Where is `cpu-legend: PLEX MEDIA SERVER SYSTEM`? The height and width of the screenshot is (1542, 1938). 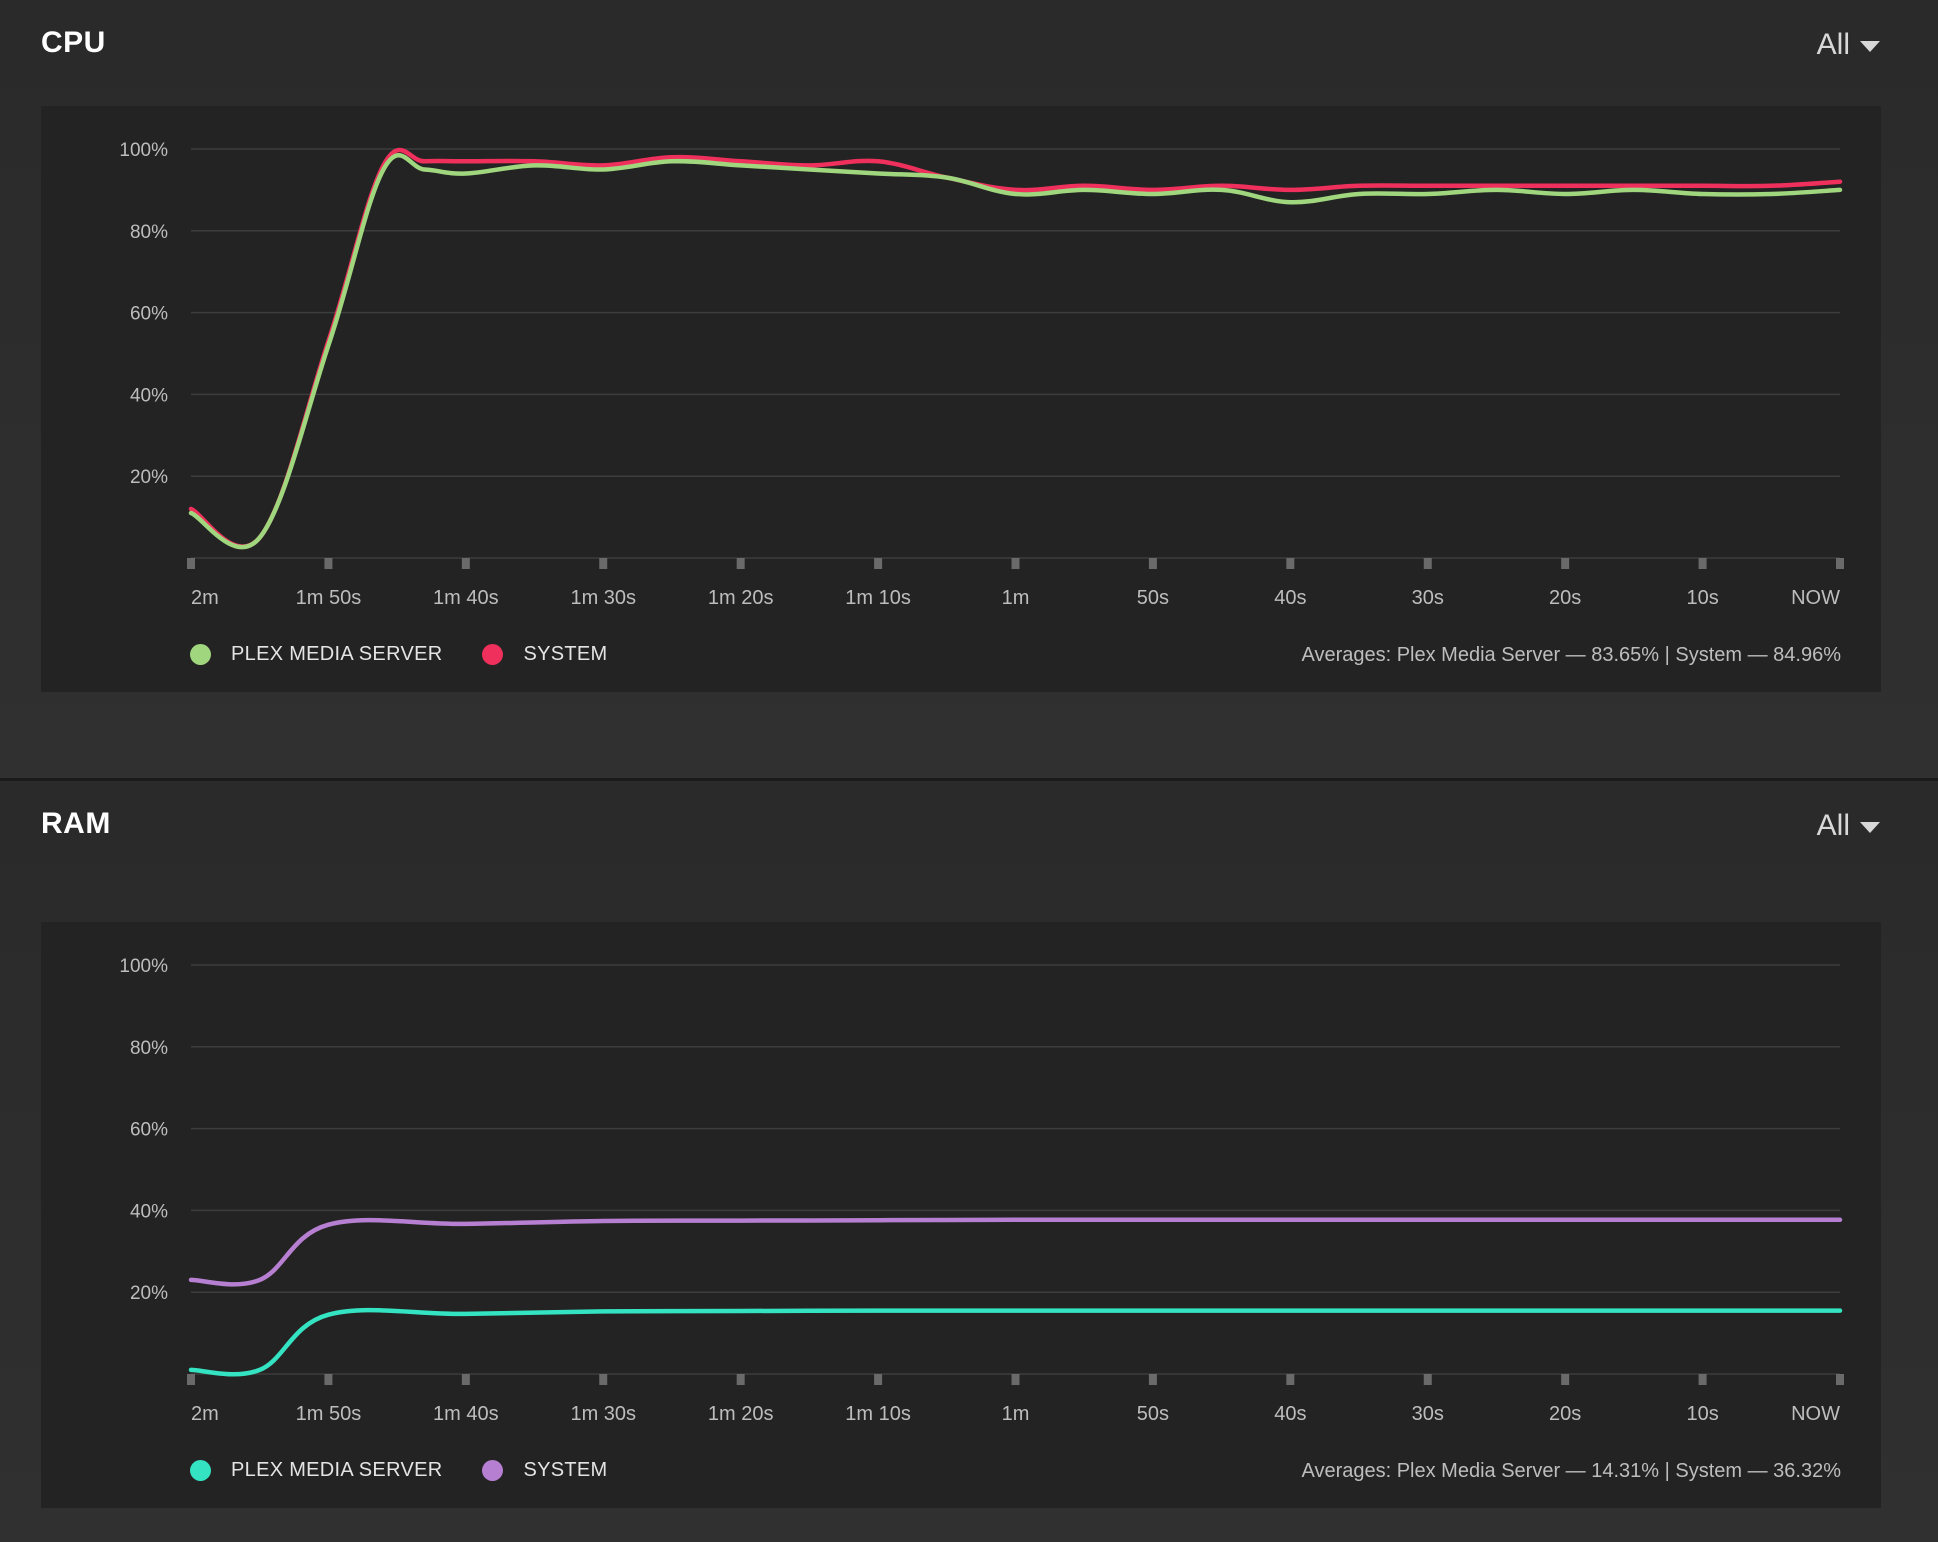
cpu-legend: PLEX MEDIA SERVER SYSTEM is located at coordinates (419, 654).